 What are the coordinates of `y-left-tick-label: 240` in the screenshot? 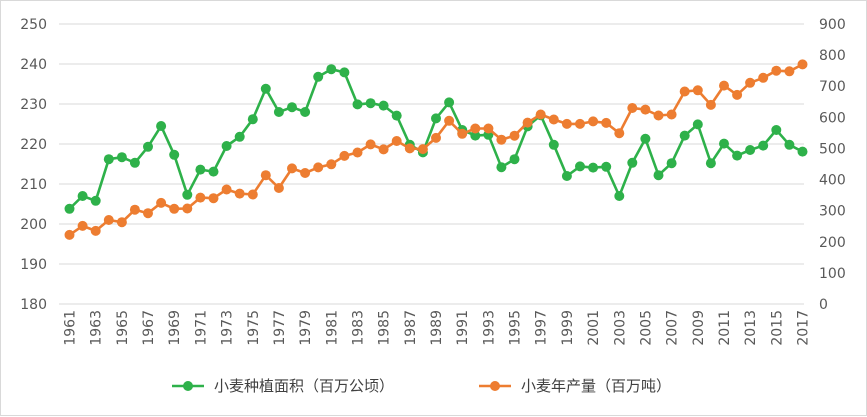 It's located at (33, 65).